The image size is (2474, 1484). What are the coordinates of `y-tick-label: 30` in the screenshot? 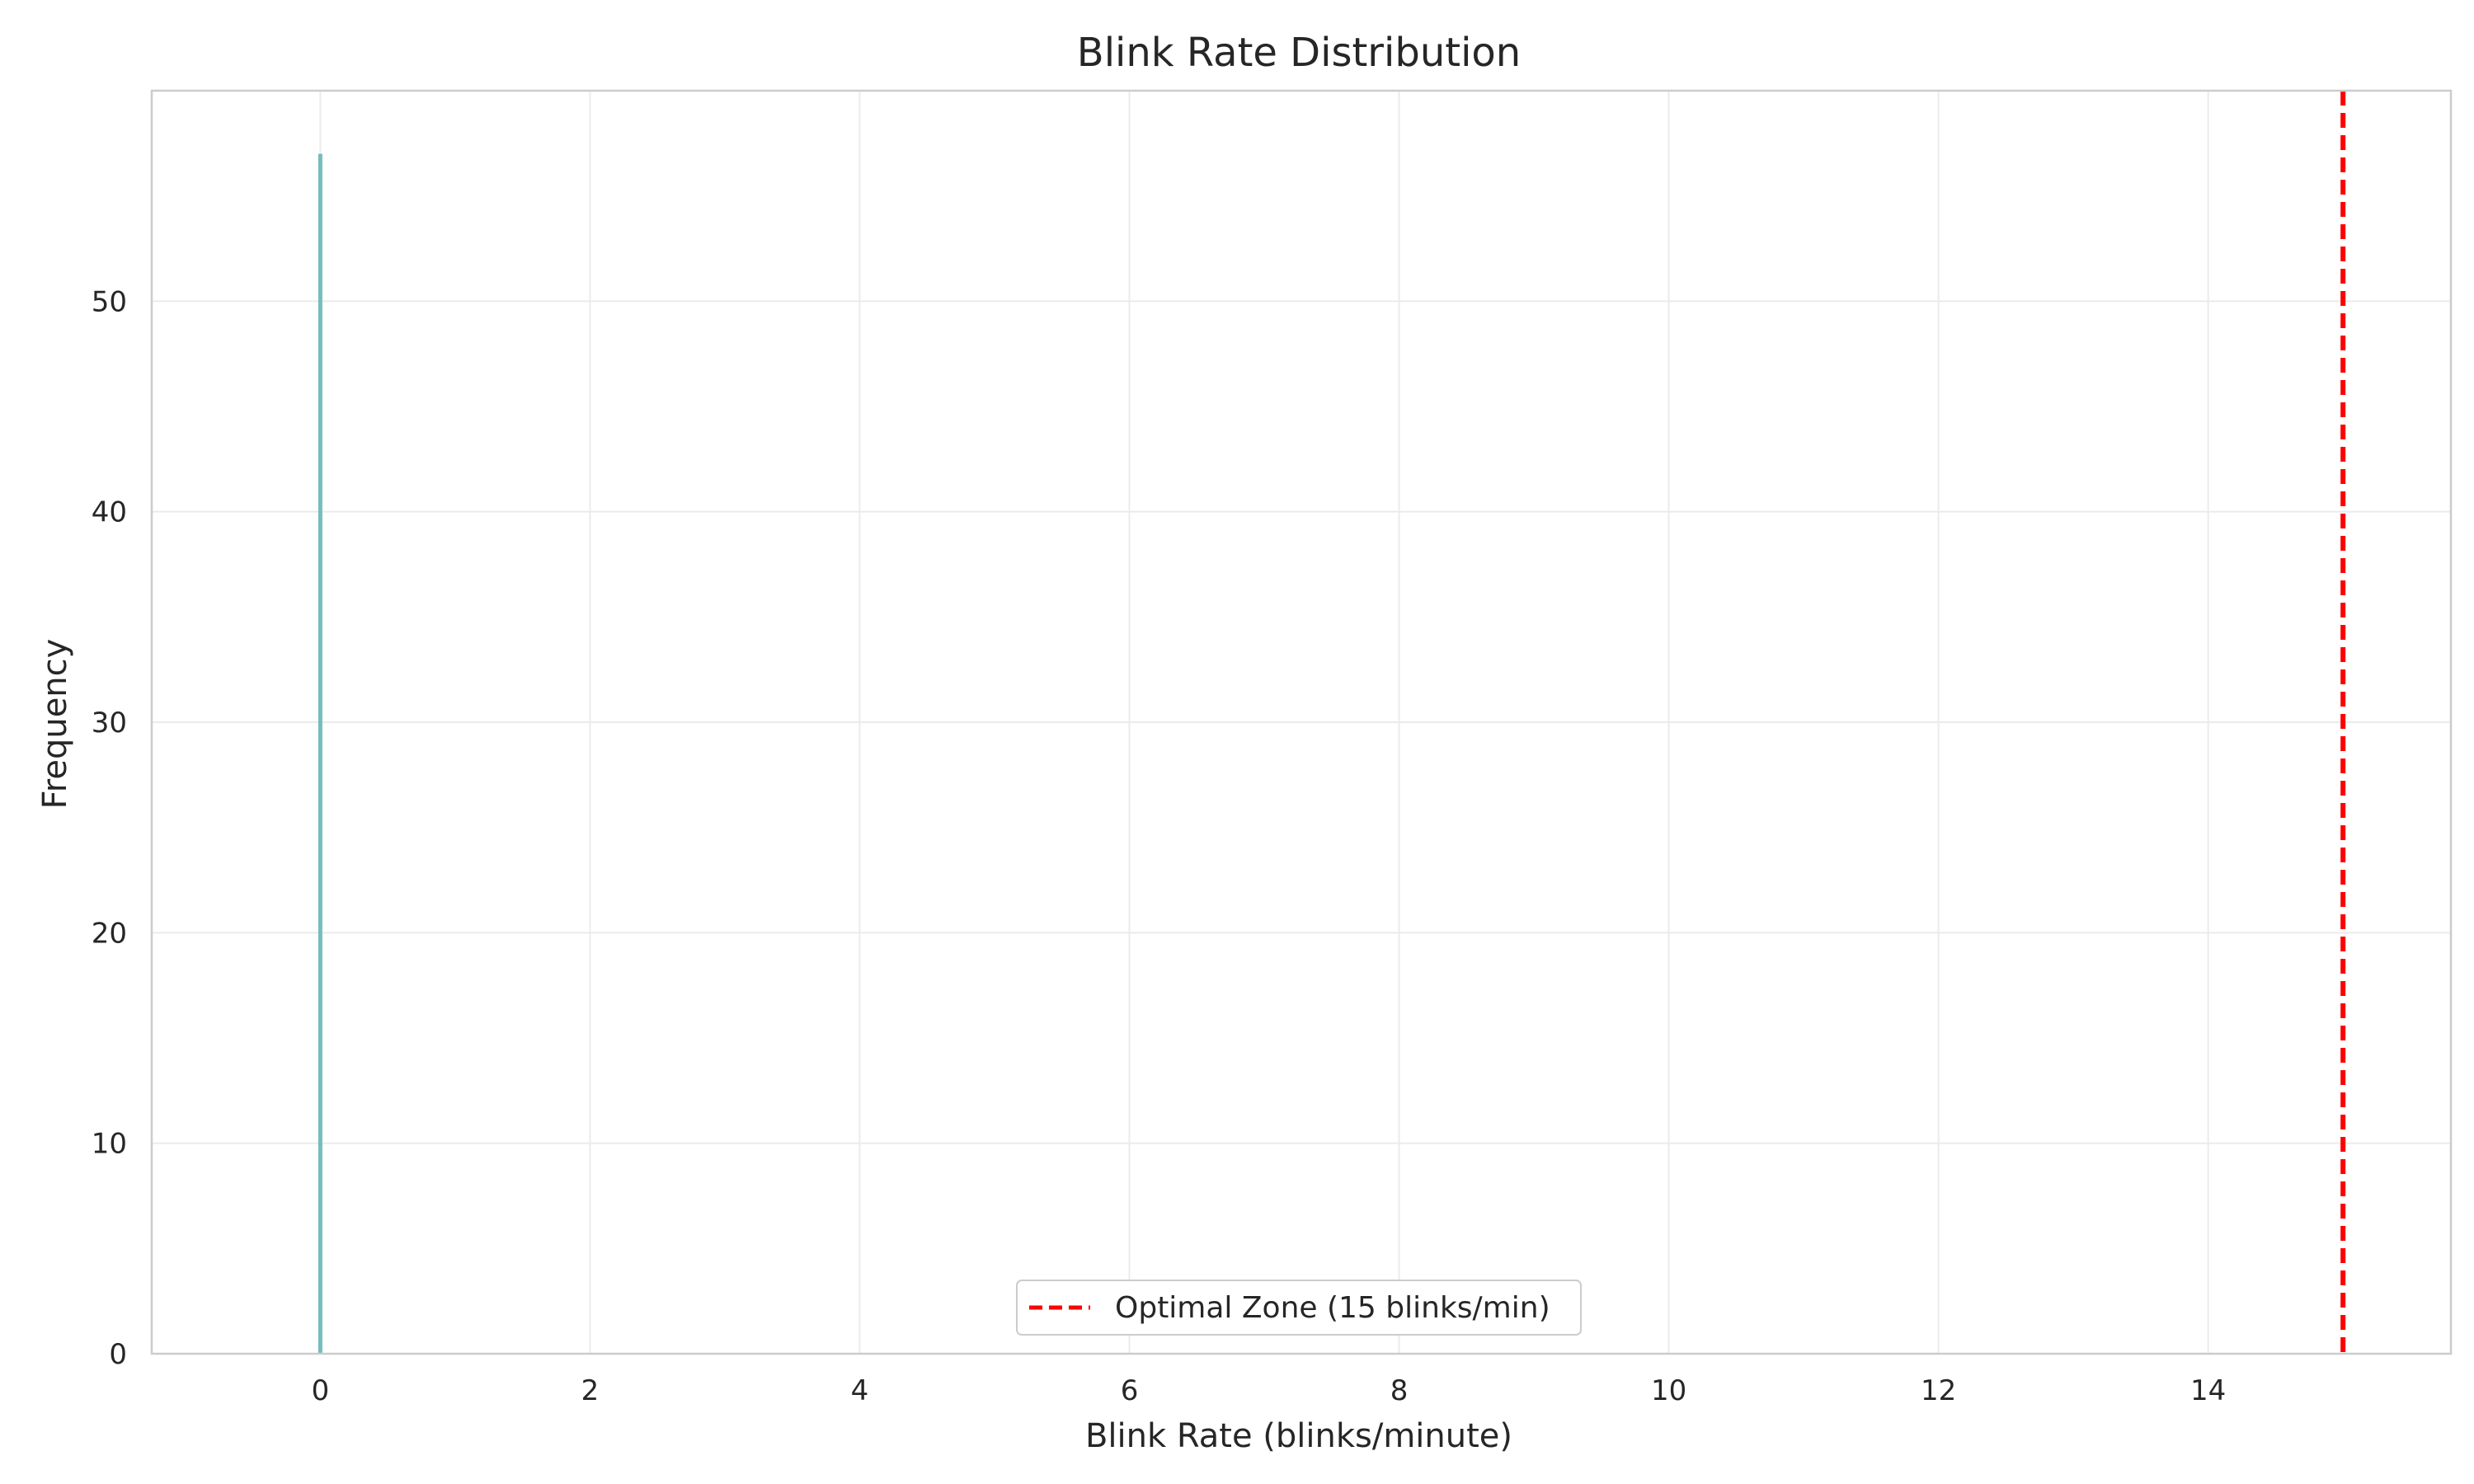 It's located at (109, 723).